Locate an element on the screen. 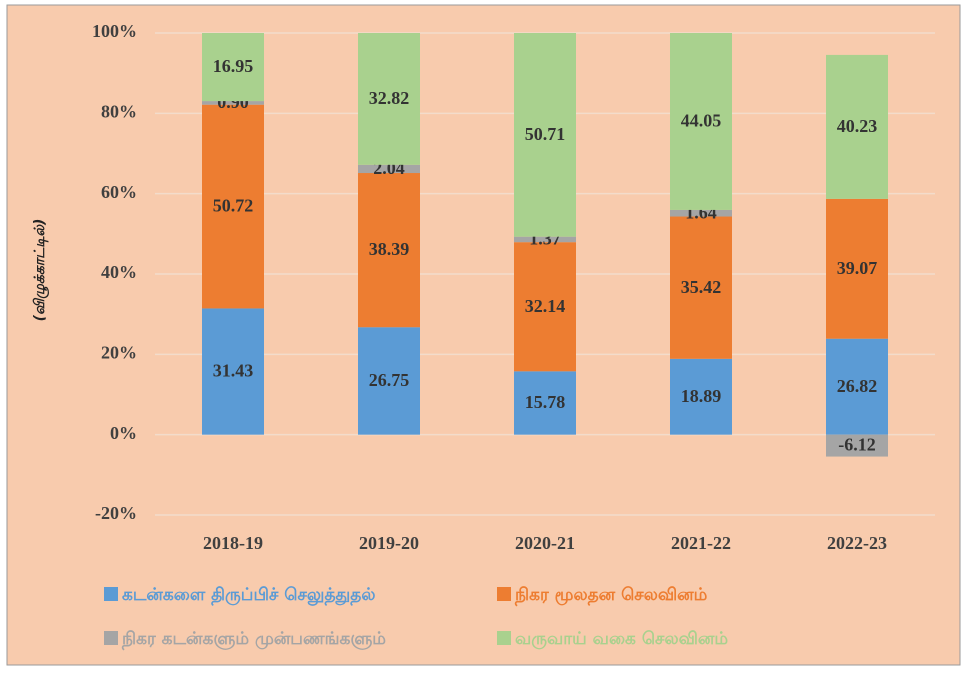  data-label: 31.43 is located at coordinates (233, 371).